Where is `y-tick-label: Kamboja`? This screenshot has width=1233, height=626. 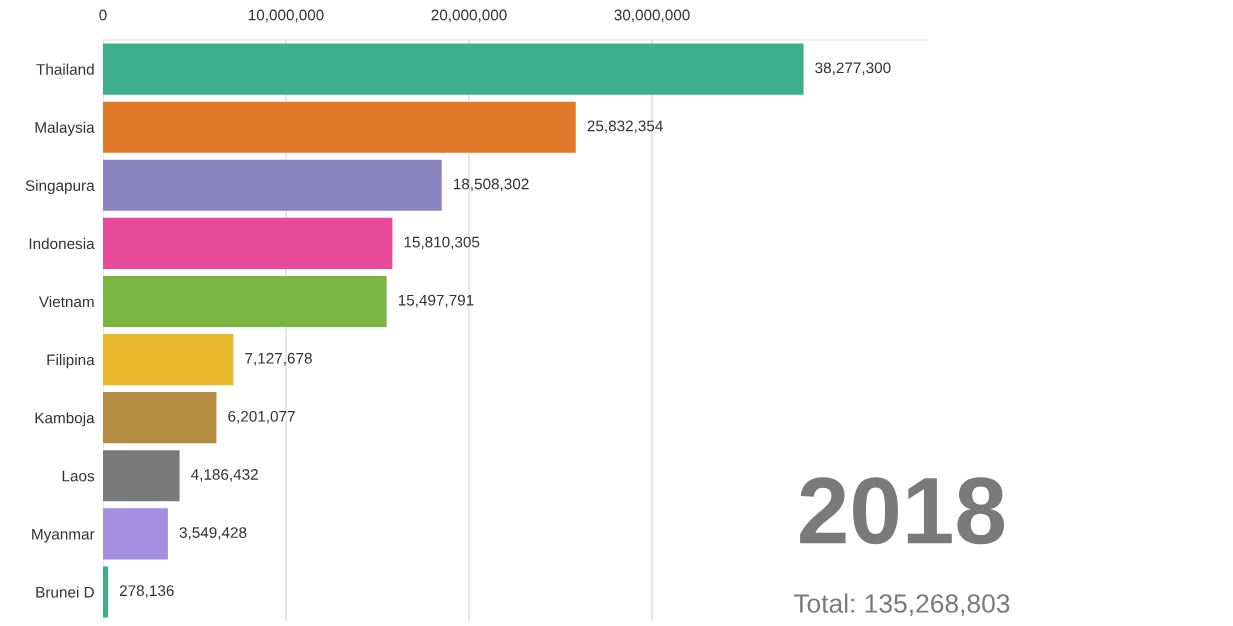 y-tick-label: Kamboja is located at coordinates (65, 419).